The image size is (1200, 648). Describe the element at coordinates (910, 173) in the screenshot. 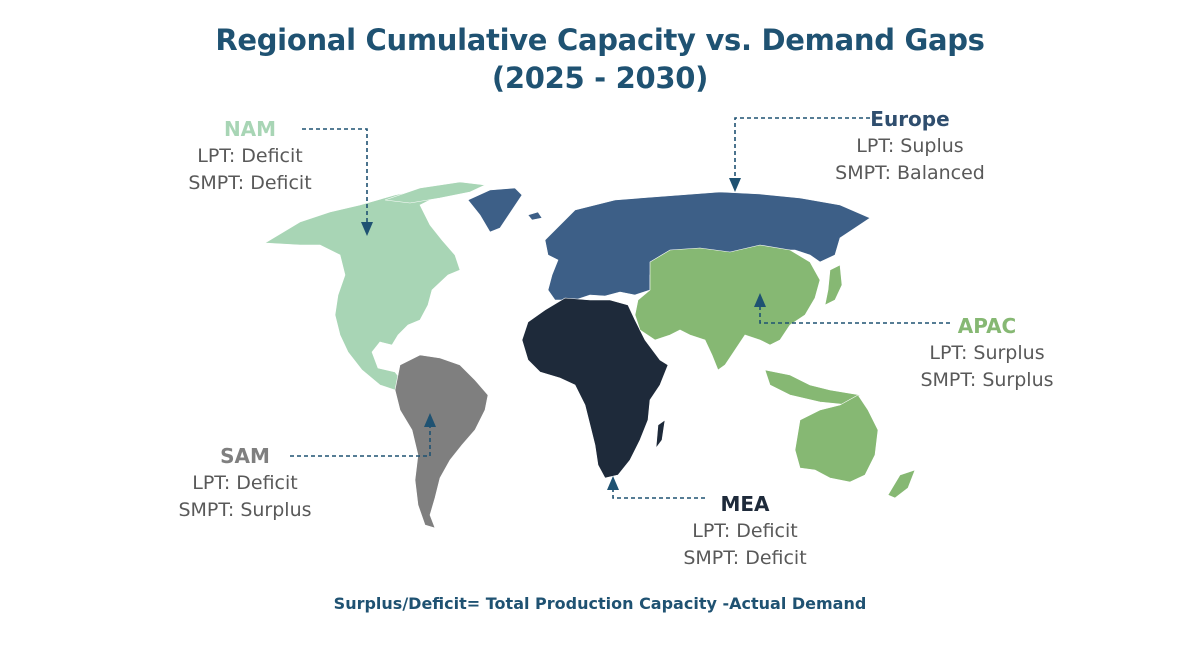

I see `region-smpt-europe: SMPT: Balanced` at that location.